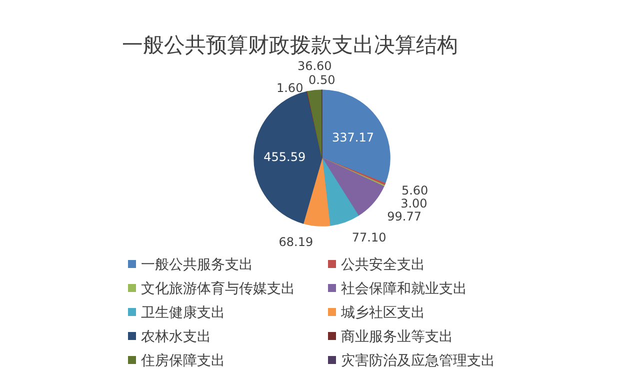 The height and width of the screenshot is (386, 640). What do you see at coordinates (296, 241) in the screenshot?
I see `data-label: 68.19` at bounding box center [296, 241].